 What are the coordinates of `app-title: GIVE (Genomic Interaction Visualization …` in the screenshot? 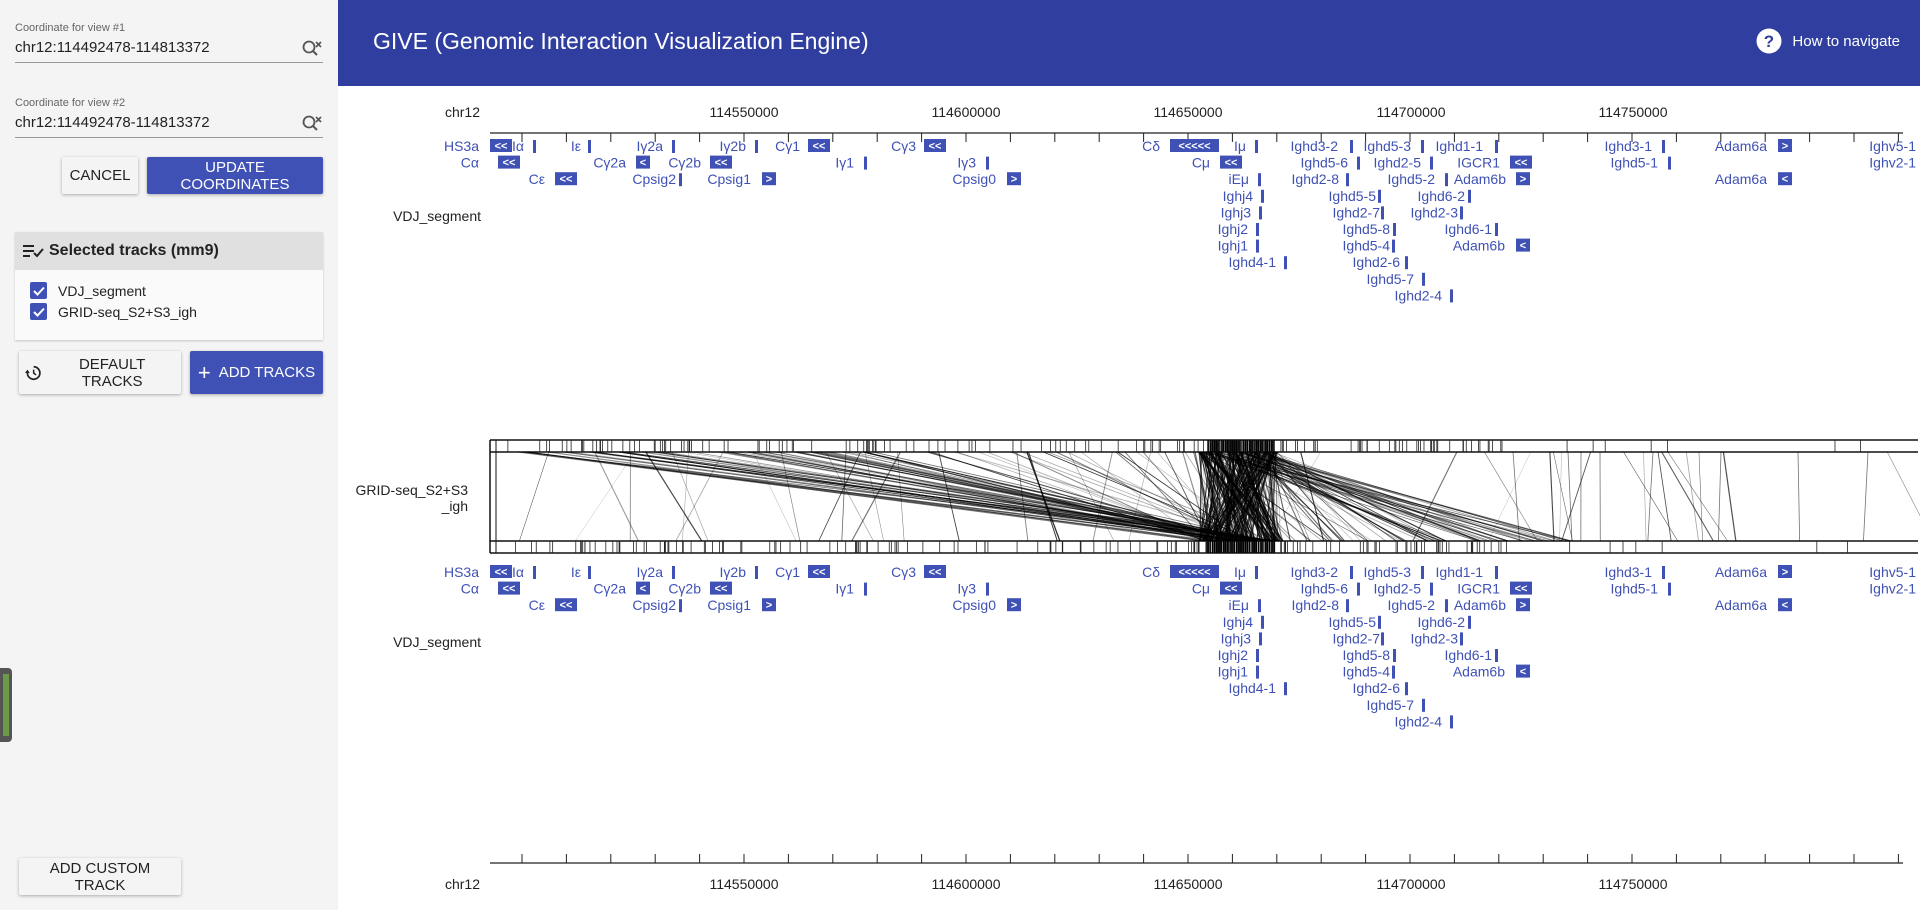 It's located at (621, 41).